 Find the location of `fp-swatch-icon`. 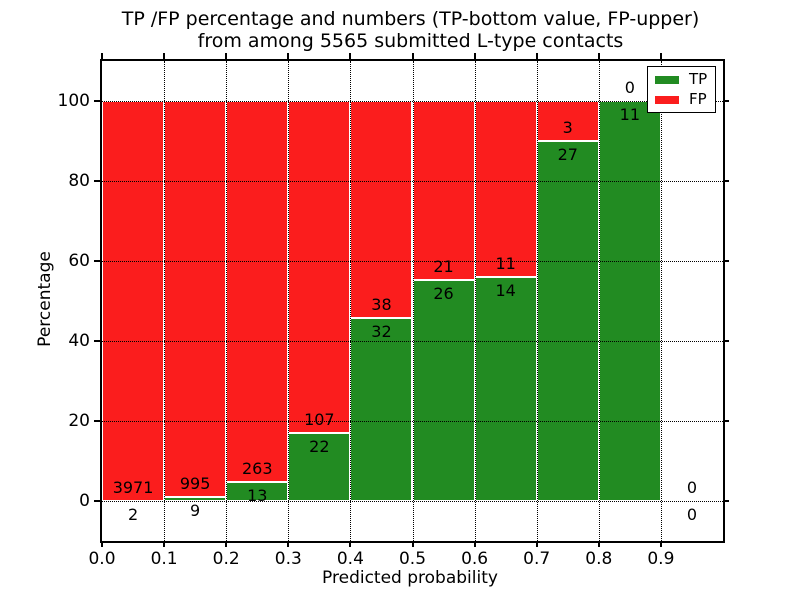

fp-swatch-icon is located at coordinates (667, 99).